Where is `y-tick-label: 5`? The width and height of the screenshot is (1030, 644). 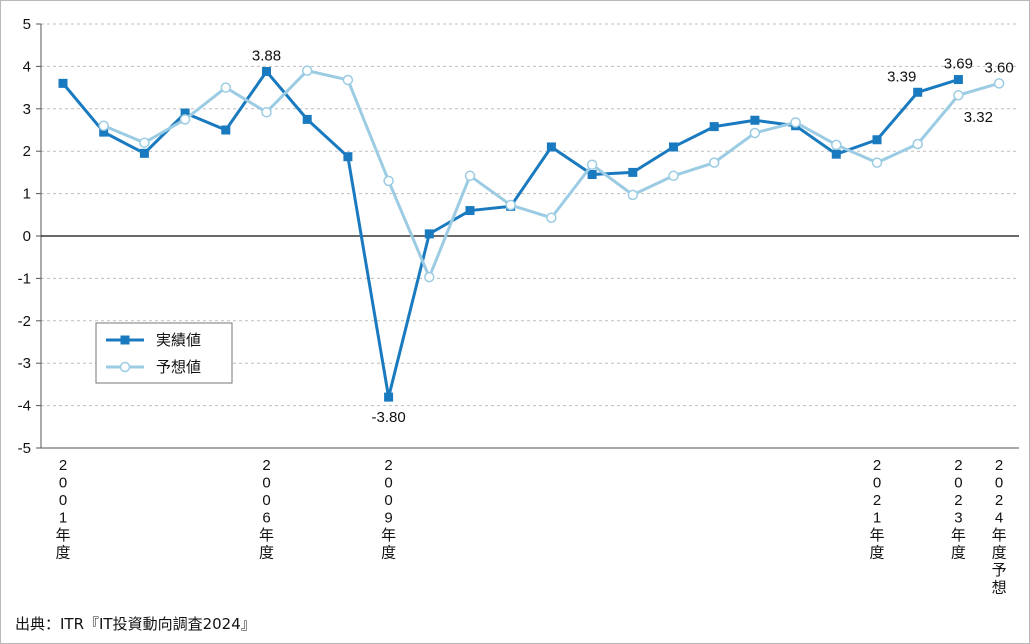 y-tick-label: 5 is located at coordinates (27, 24).